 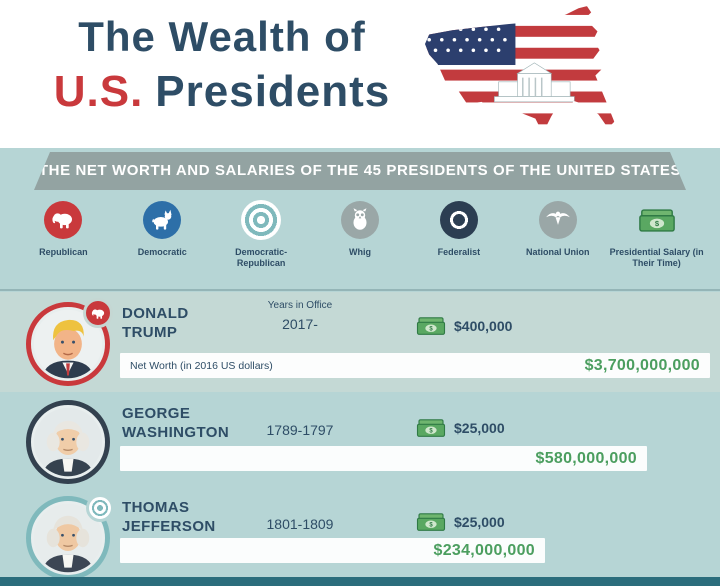 I want to click on salary-group: $400,000, so click(x=464, y=326).